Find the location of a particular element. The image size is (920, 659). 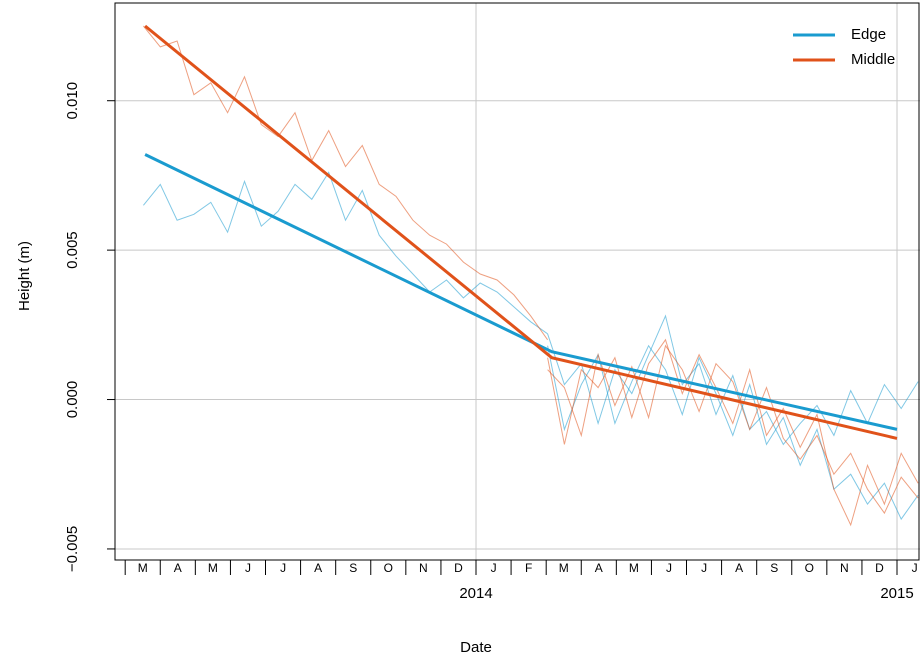

legend-label: Edge is located at coordinates (868, 34).